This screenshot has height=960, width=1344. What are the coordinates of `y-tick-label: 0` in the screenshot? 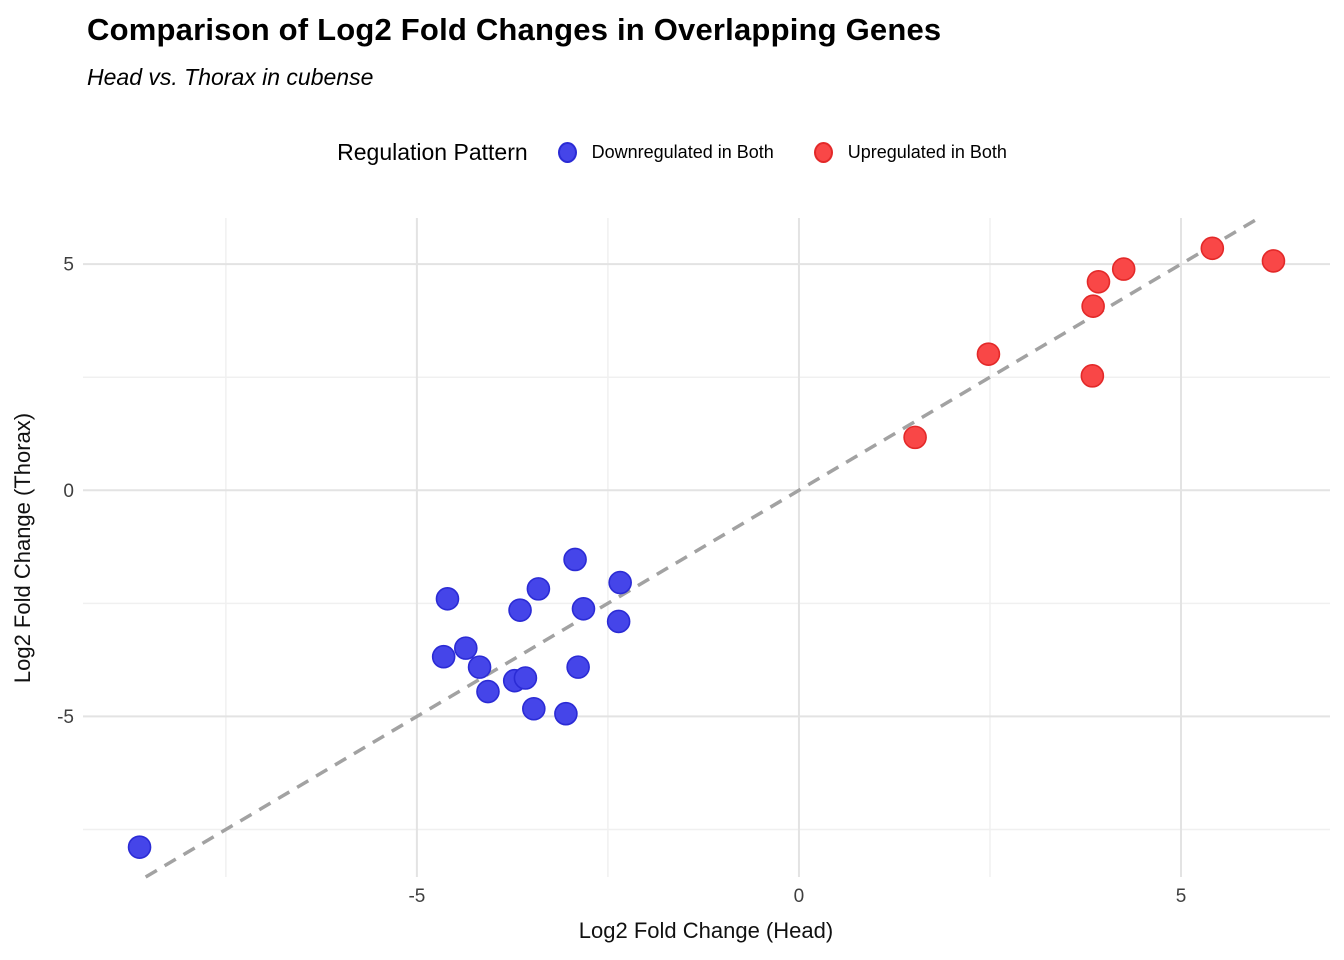 It's located at (68, 491).